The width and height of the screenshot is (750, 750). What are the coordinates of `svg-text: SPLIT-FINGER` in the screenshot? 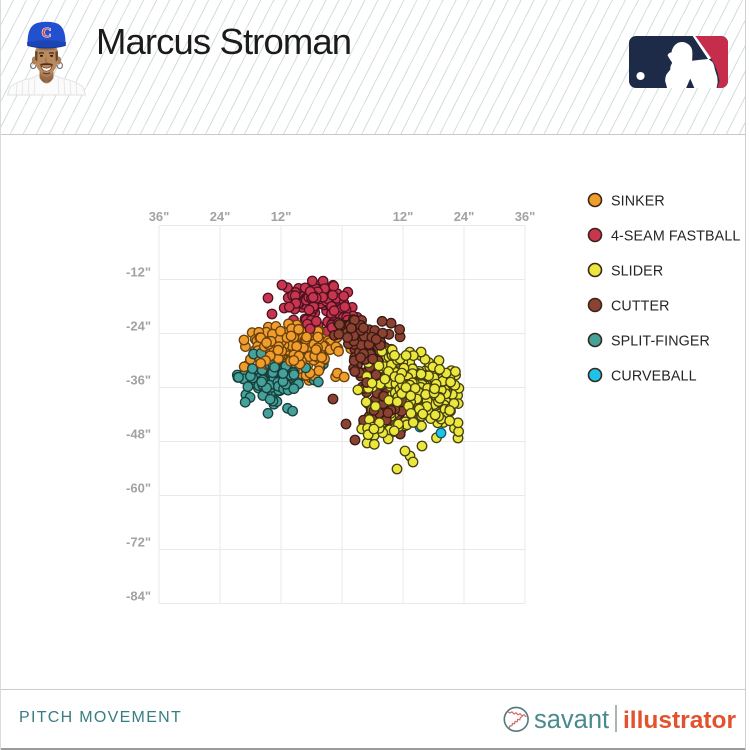 It's located at (660, 342).